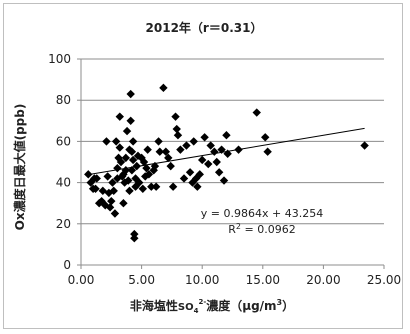 The width and height of the screenshot is (410, 334). I want to click on r2-value: = 0.0962, so click(268, 229).